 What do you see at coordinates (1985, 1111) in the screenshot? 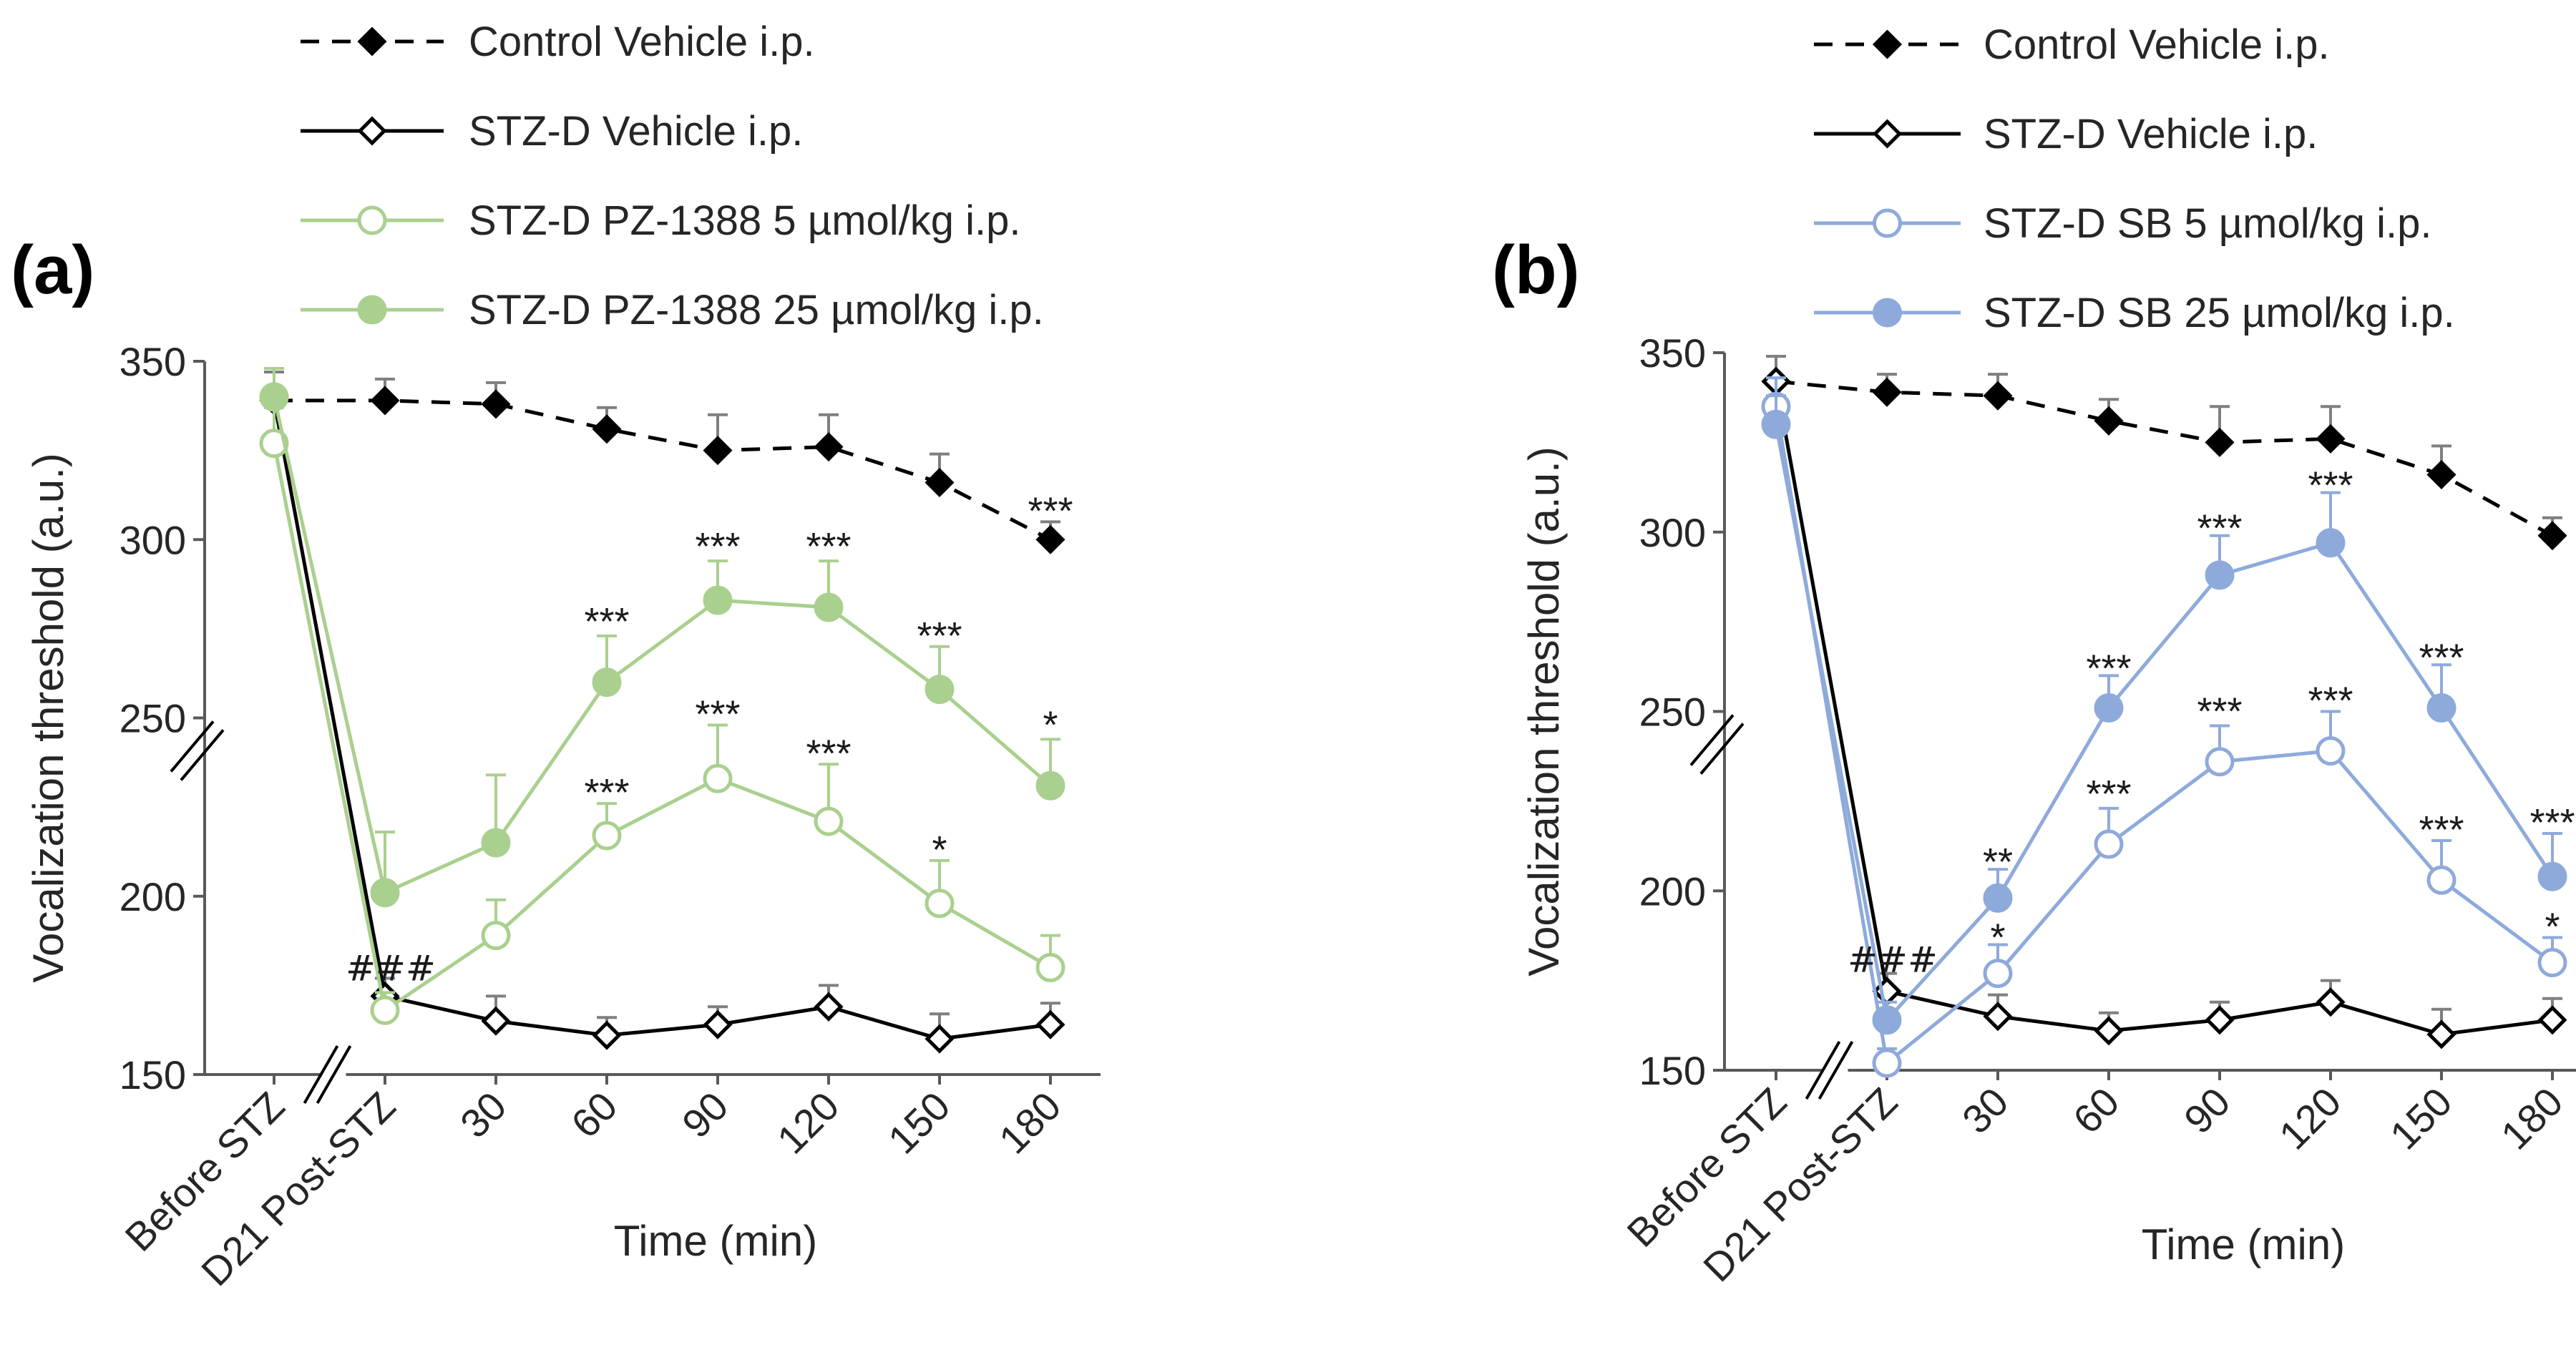
I see `x-tick-label: 30` at bounding box center [1985, 1111].